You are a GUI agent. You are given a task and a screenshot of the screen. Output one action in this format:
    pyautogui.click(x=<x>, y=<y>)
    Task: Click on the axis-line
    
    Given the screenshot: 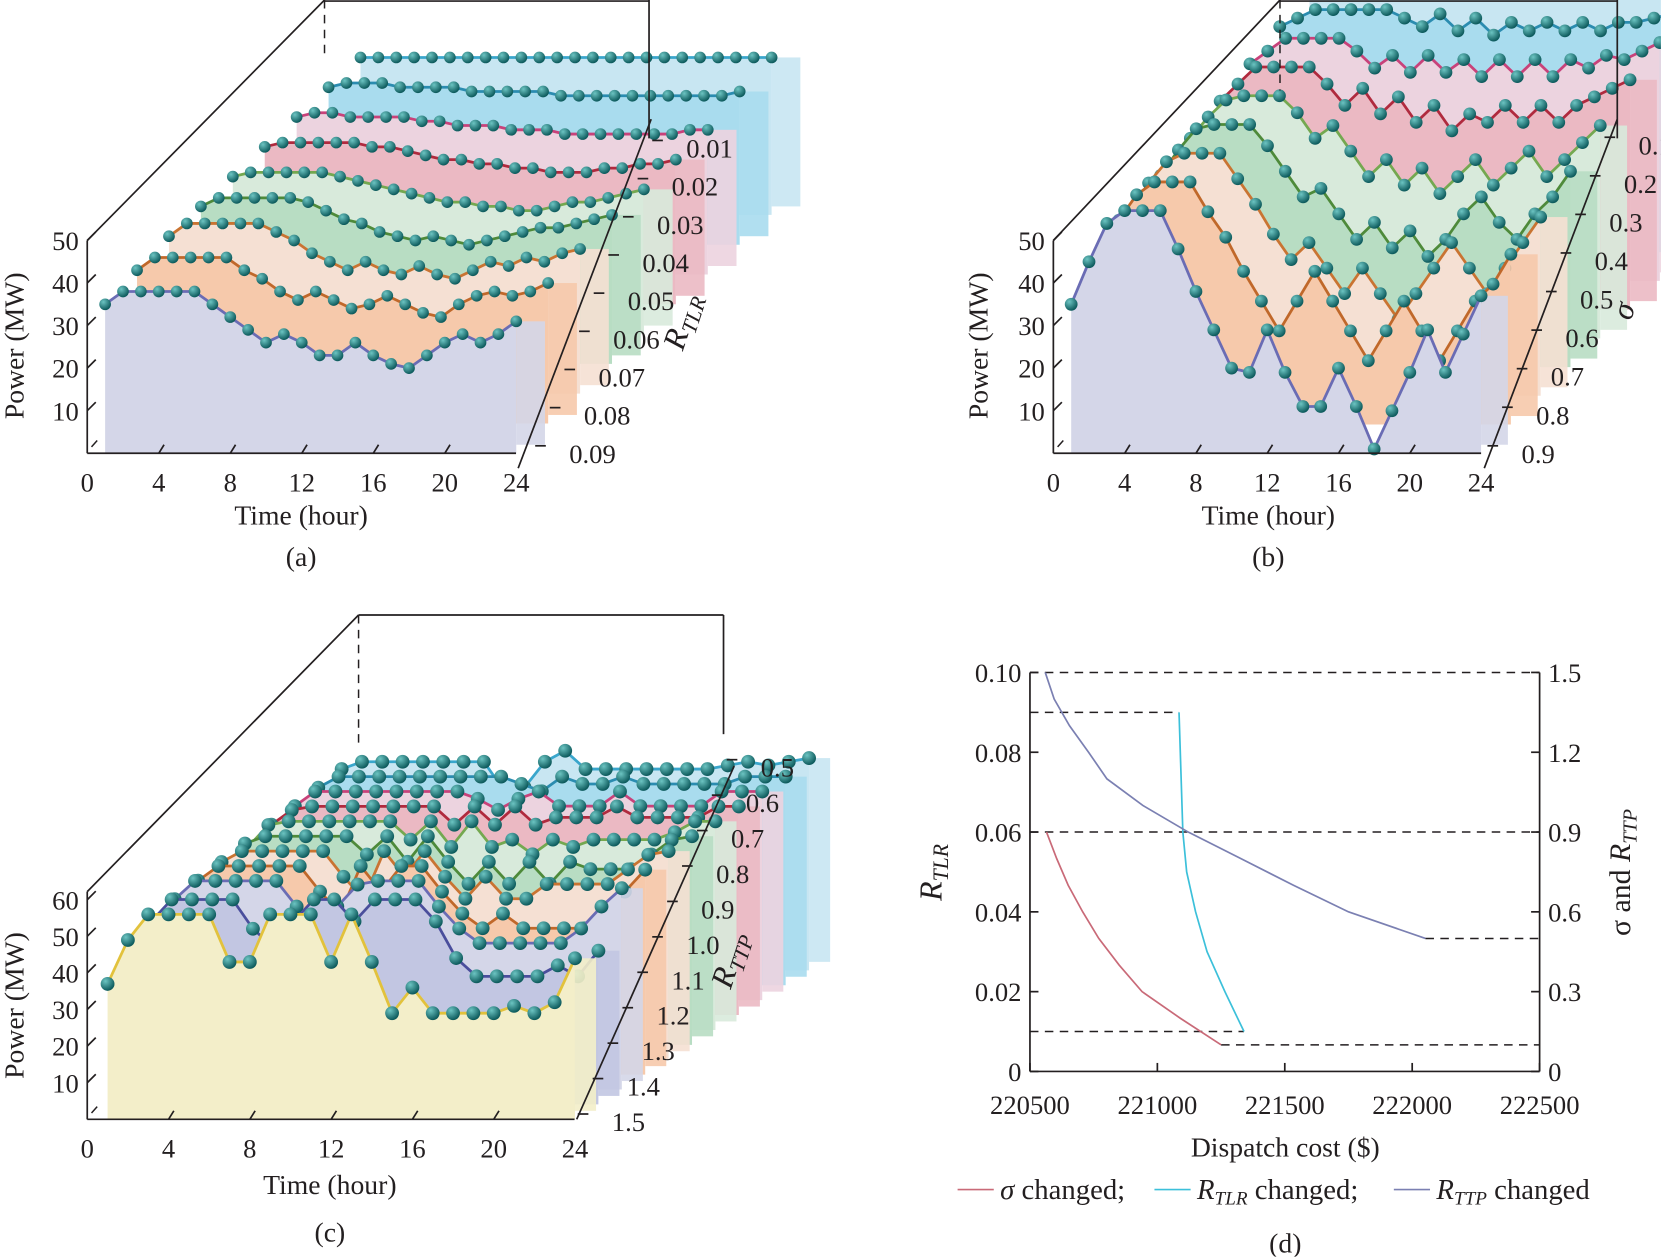 What is the action you would take?
    pyautogui.click(x=655, y=942)
    